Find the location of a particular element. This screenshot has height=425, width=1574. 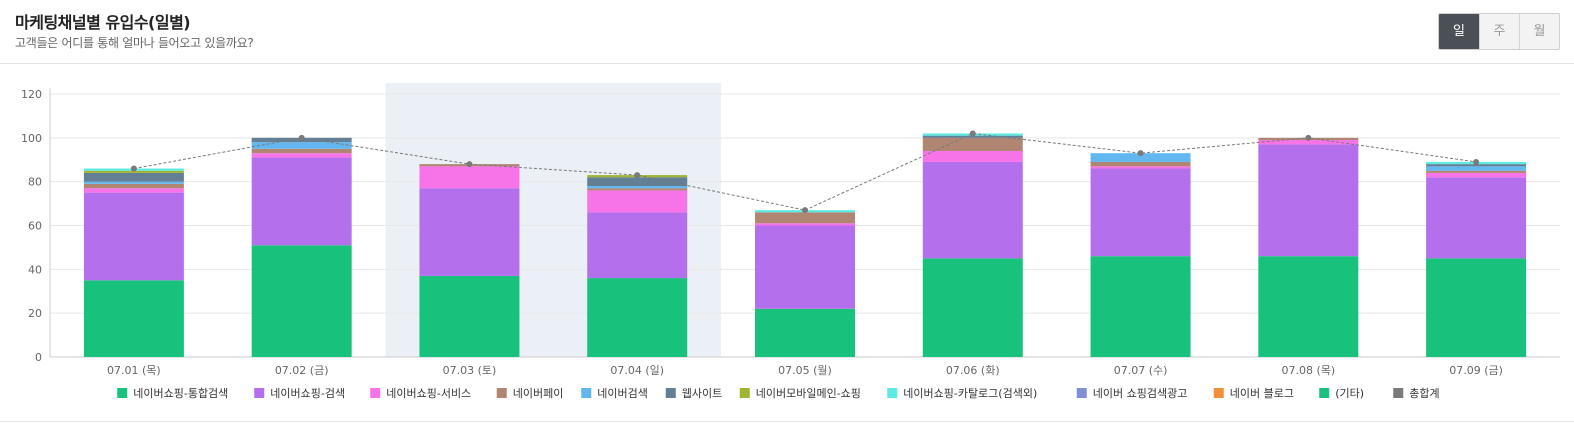

page-title: 마케팅채널별 유입수(일별) is located at coordinates (103, 22).